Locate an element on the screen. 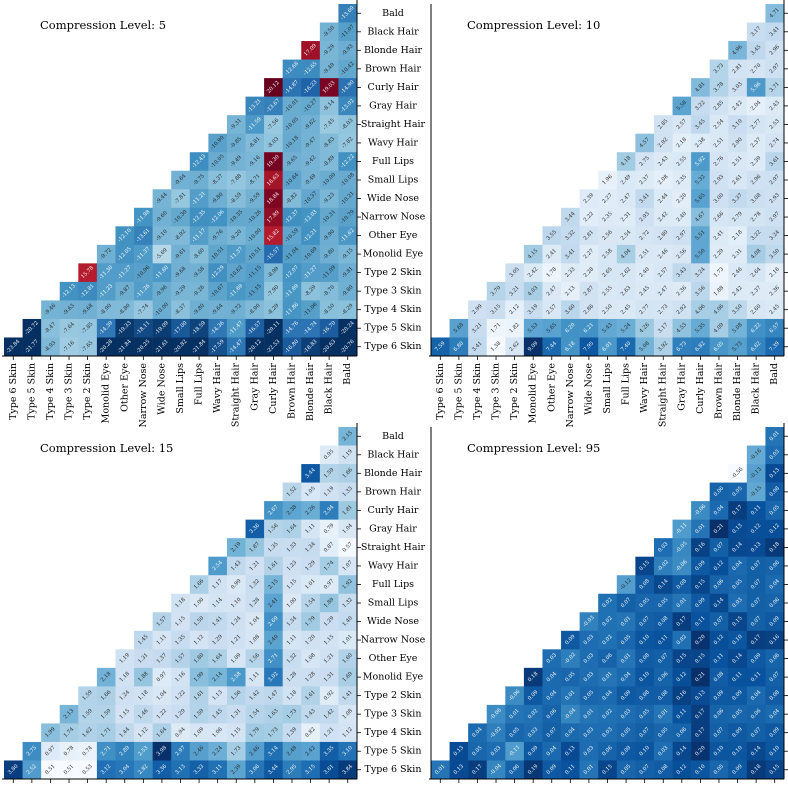 This screenshot has width=788, height=785. x-tick-label: Small Lips is located at coordinates (607, 388).